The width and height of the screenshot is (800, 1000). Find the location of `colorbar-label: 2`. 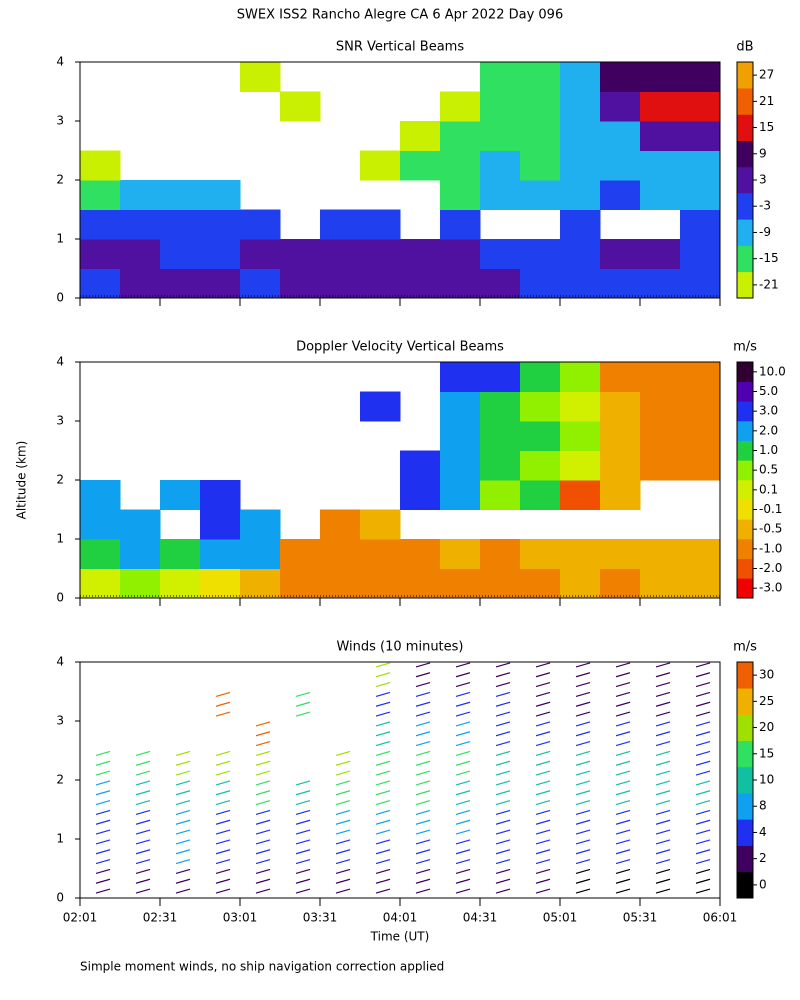

colorbar-label: 2 is located at coordinates (763, 858).